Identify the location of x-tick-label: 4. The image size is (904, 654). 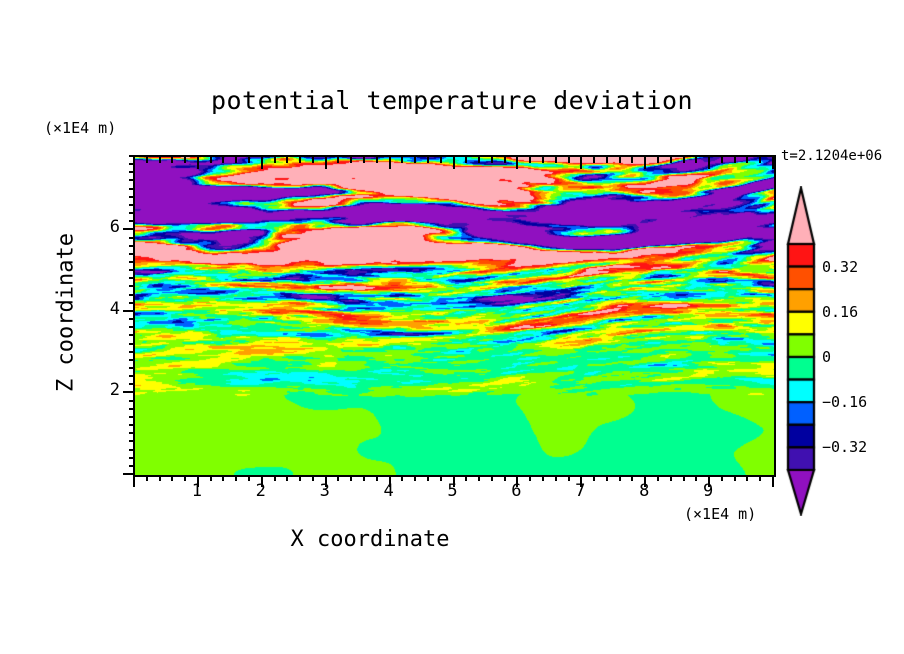
(388, 491).